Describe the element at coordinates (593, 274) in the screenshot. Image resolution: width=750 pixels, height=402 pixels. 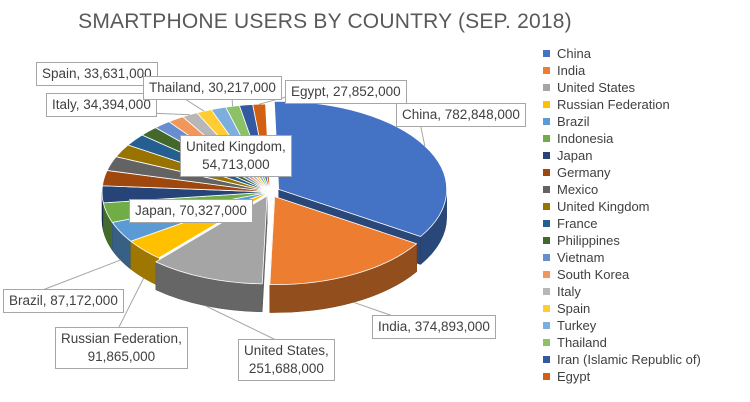
I see `legend-label: South Korea` at that location.